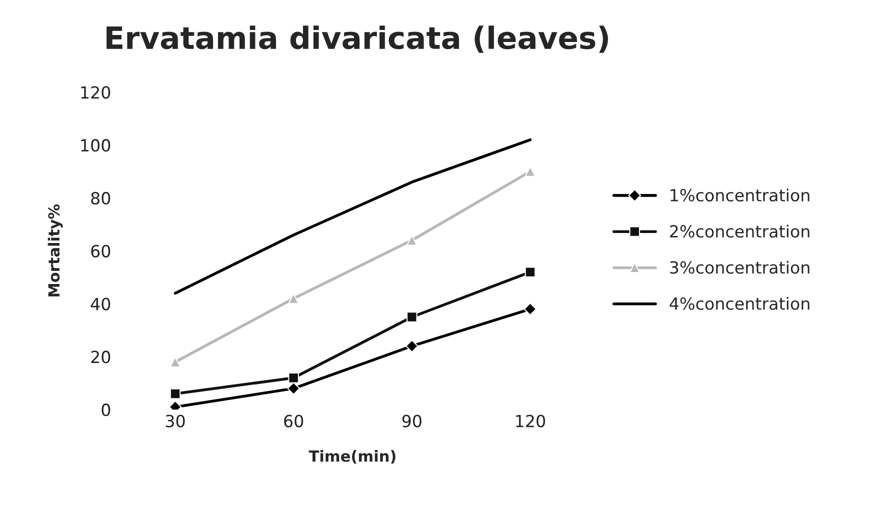  I want to click on x-tick-label: 30, so click(175, 421).